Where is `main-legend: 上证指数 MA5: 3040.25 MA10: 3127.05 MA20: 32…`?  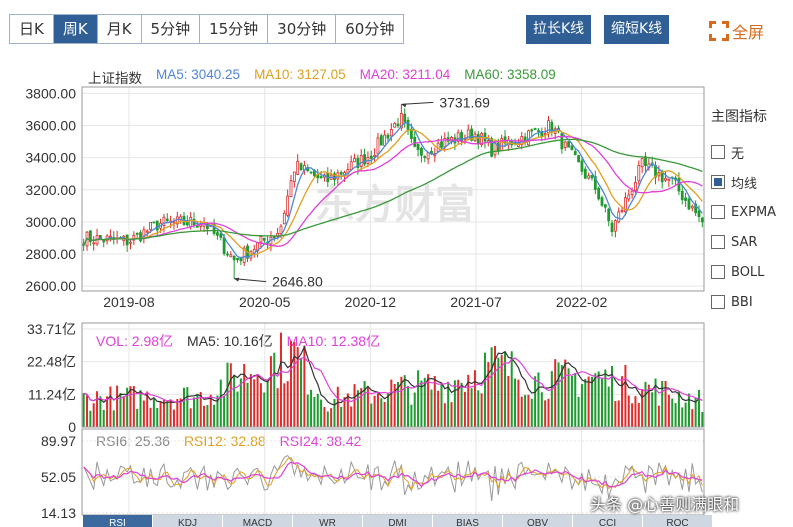
main-legend: 上证指数 MA5: 3040.25 MA10: 3127.05 MA20: 32… is located at coordinates (329, 77).